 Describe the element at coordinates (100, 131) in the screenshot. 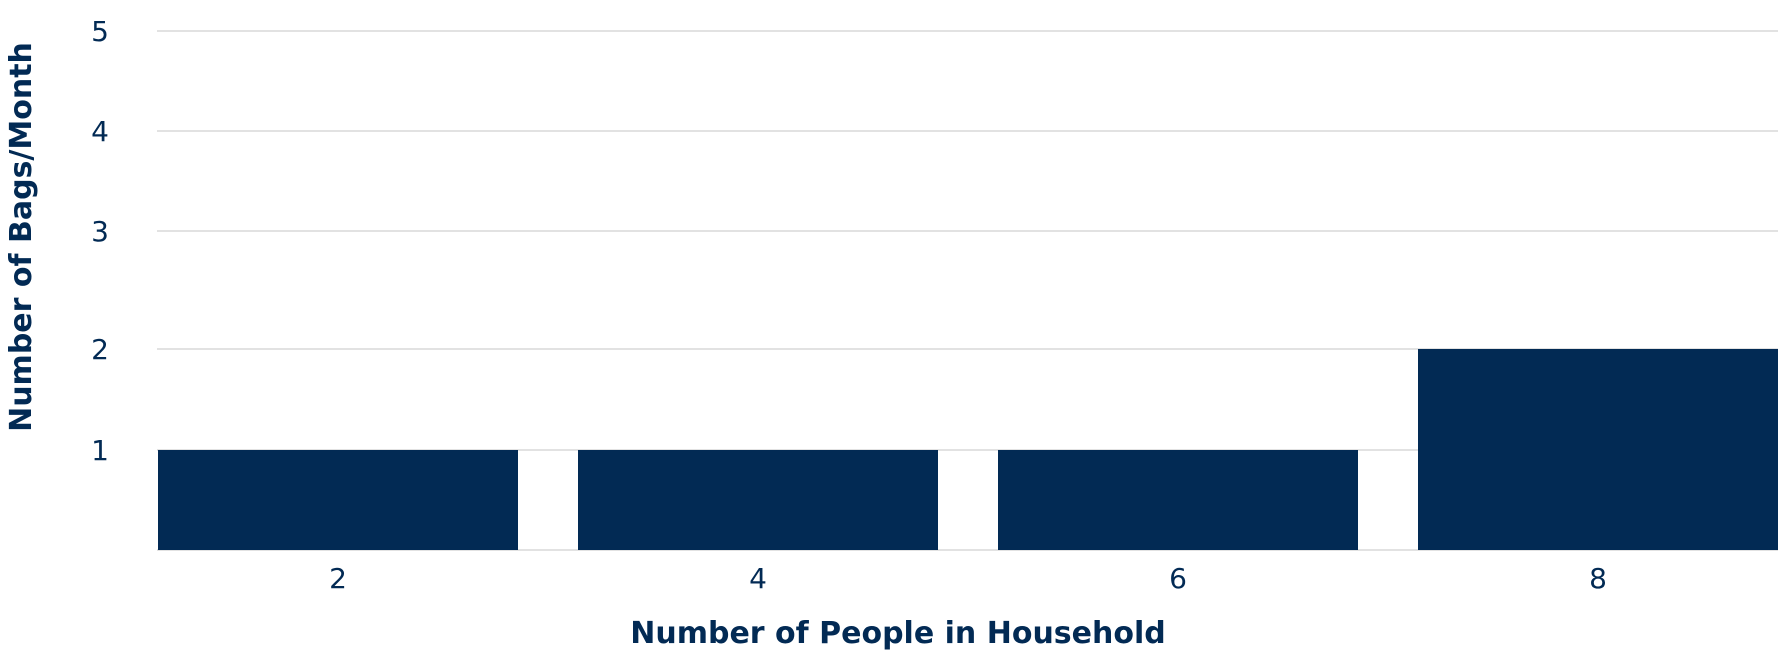

I see `y-tick-label-4: 4` at that location.